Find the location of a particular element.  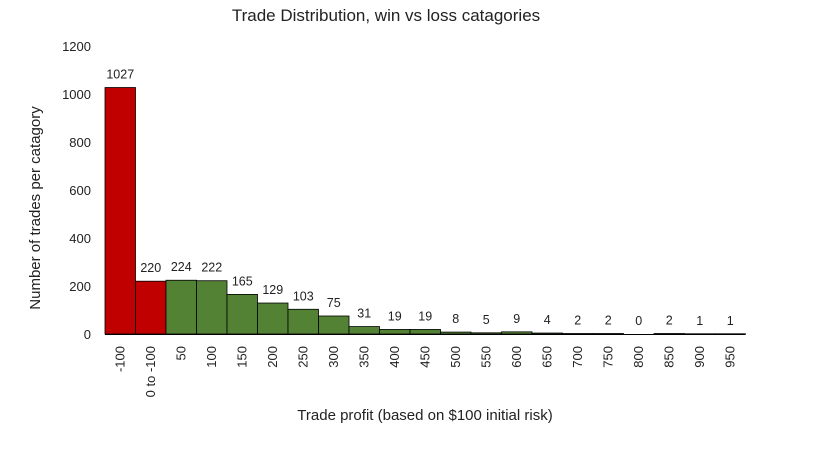

y-tick-label: 200 is located at coordinates (80, 286).